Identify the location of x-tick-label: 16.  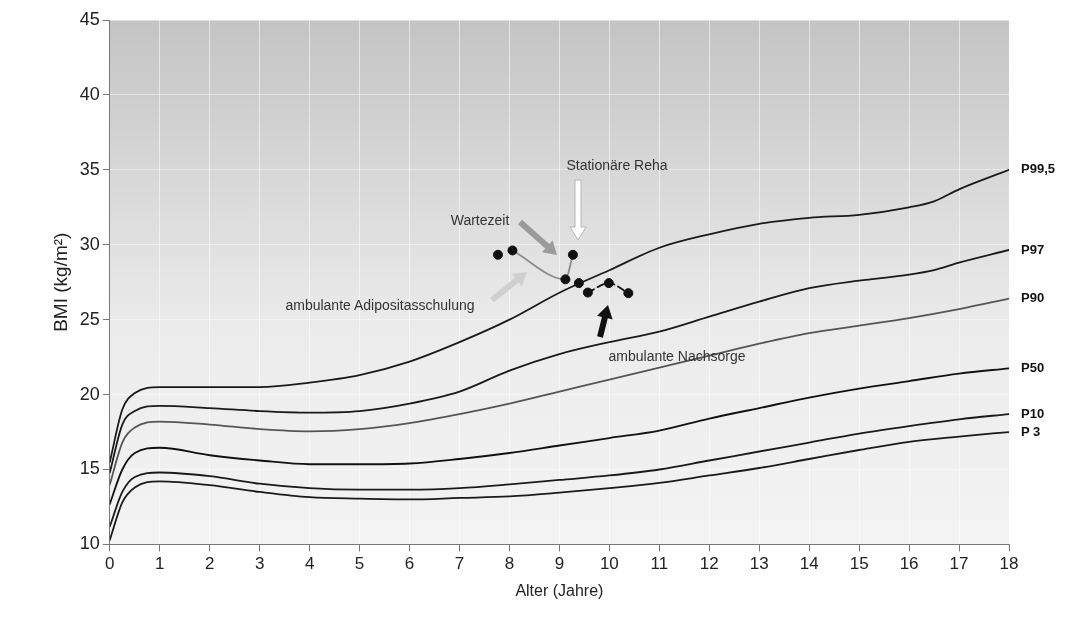
(909, 564).